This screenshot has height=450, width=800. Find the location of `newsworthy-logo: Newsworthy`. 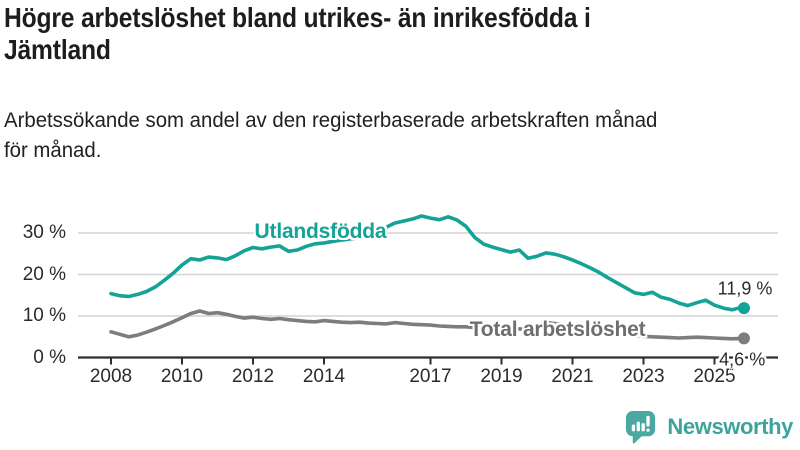

newsworthy-logo: Newsworthy is located at coordinates (708, 426).